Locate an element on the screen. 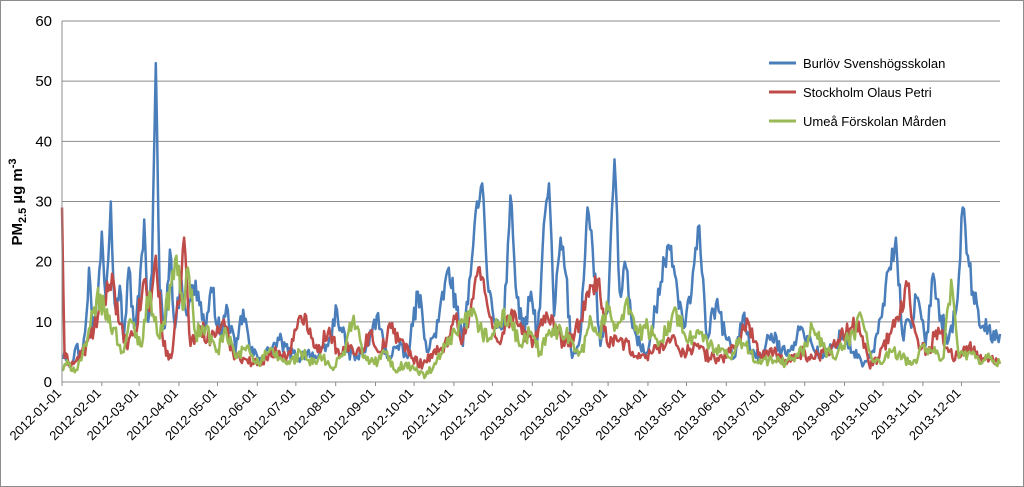  y-axis-label-superscript: -3 is located at coordinates (13, 163).